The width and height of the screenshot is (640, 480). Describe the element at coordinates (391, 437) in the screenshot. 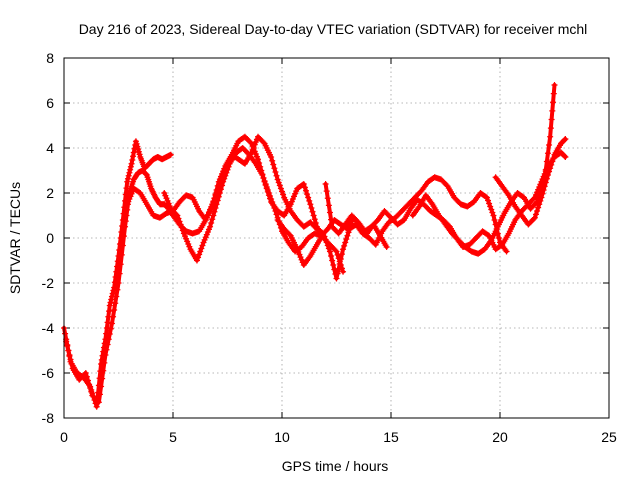

I see `x-tick-label: 15` at that location.